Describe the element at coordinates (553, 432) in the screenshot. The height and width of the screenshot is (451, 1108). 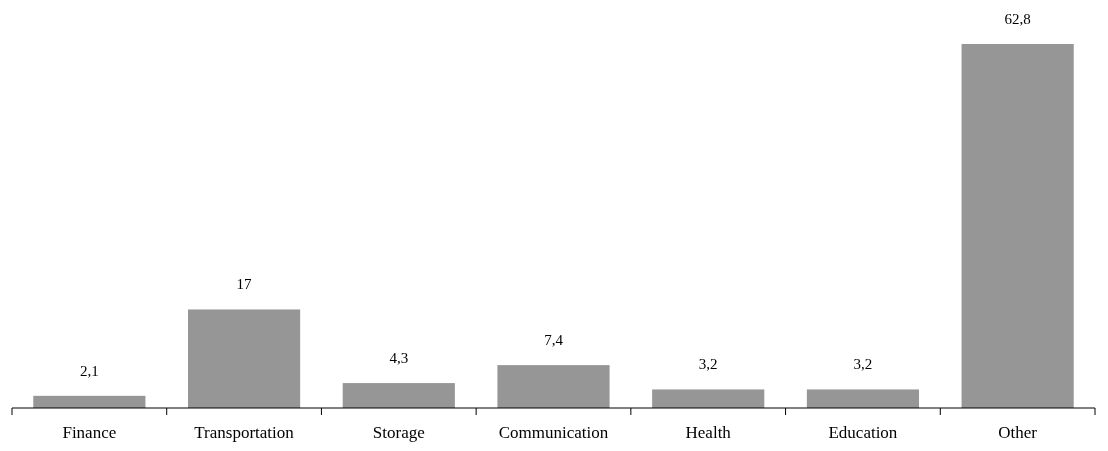
I see `x-tick-label: Communication` at that location.